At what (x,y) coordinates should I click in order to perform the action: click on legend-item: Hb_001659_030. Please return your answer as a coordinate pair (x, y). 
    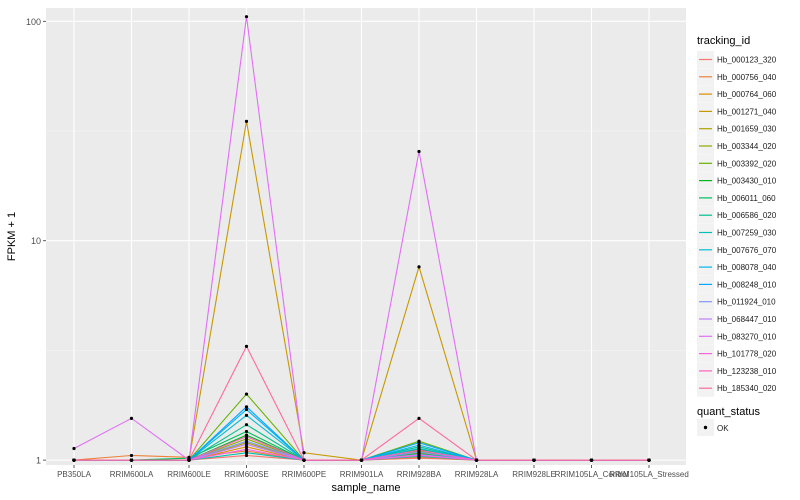
    Looking at the image, I should click on (737, 129).